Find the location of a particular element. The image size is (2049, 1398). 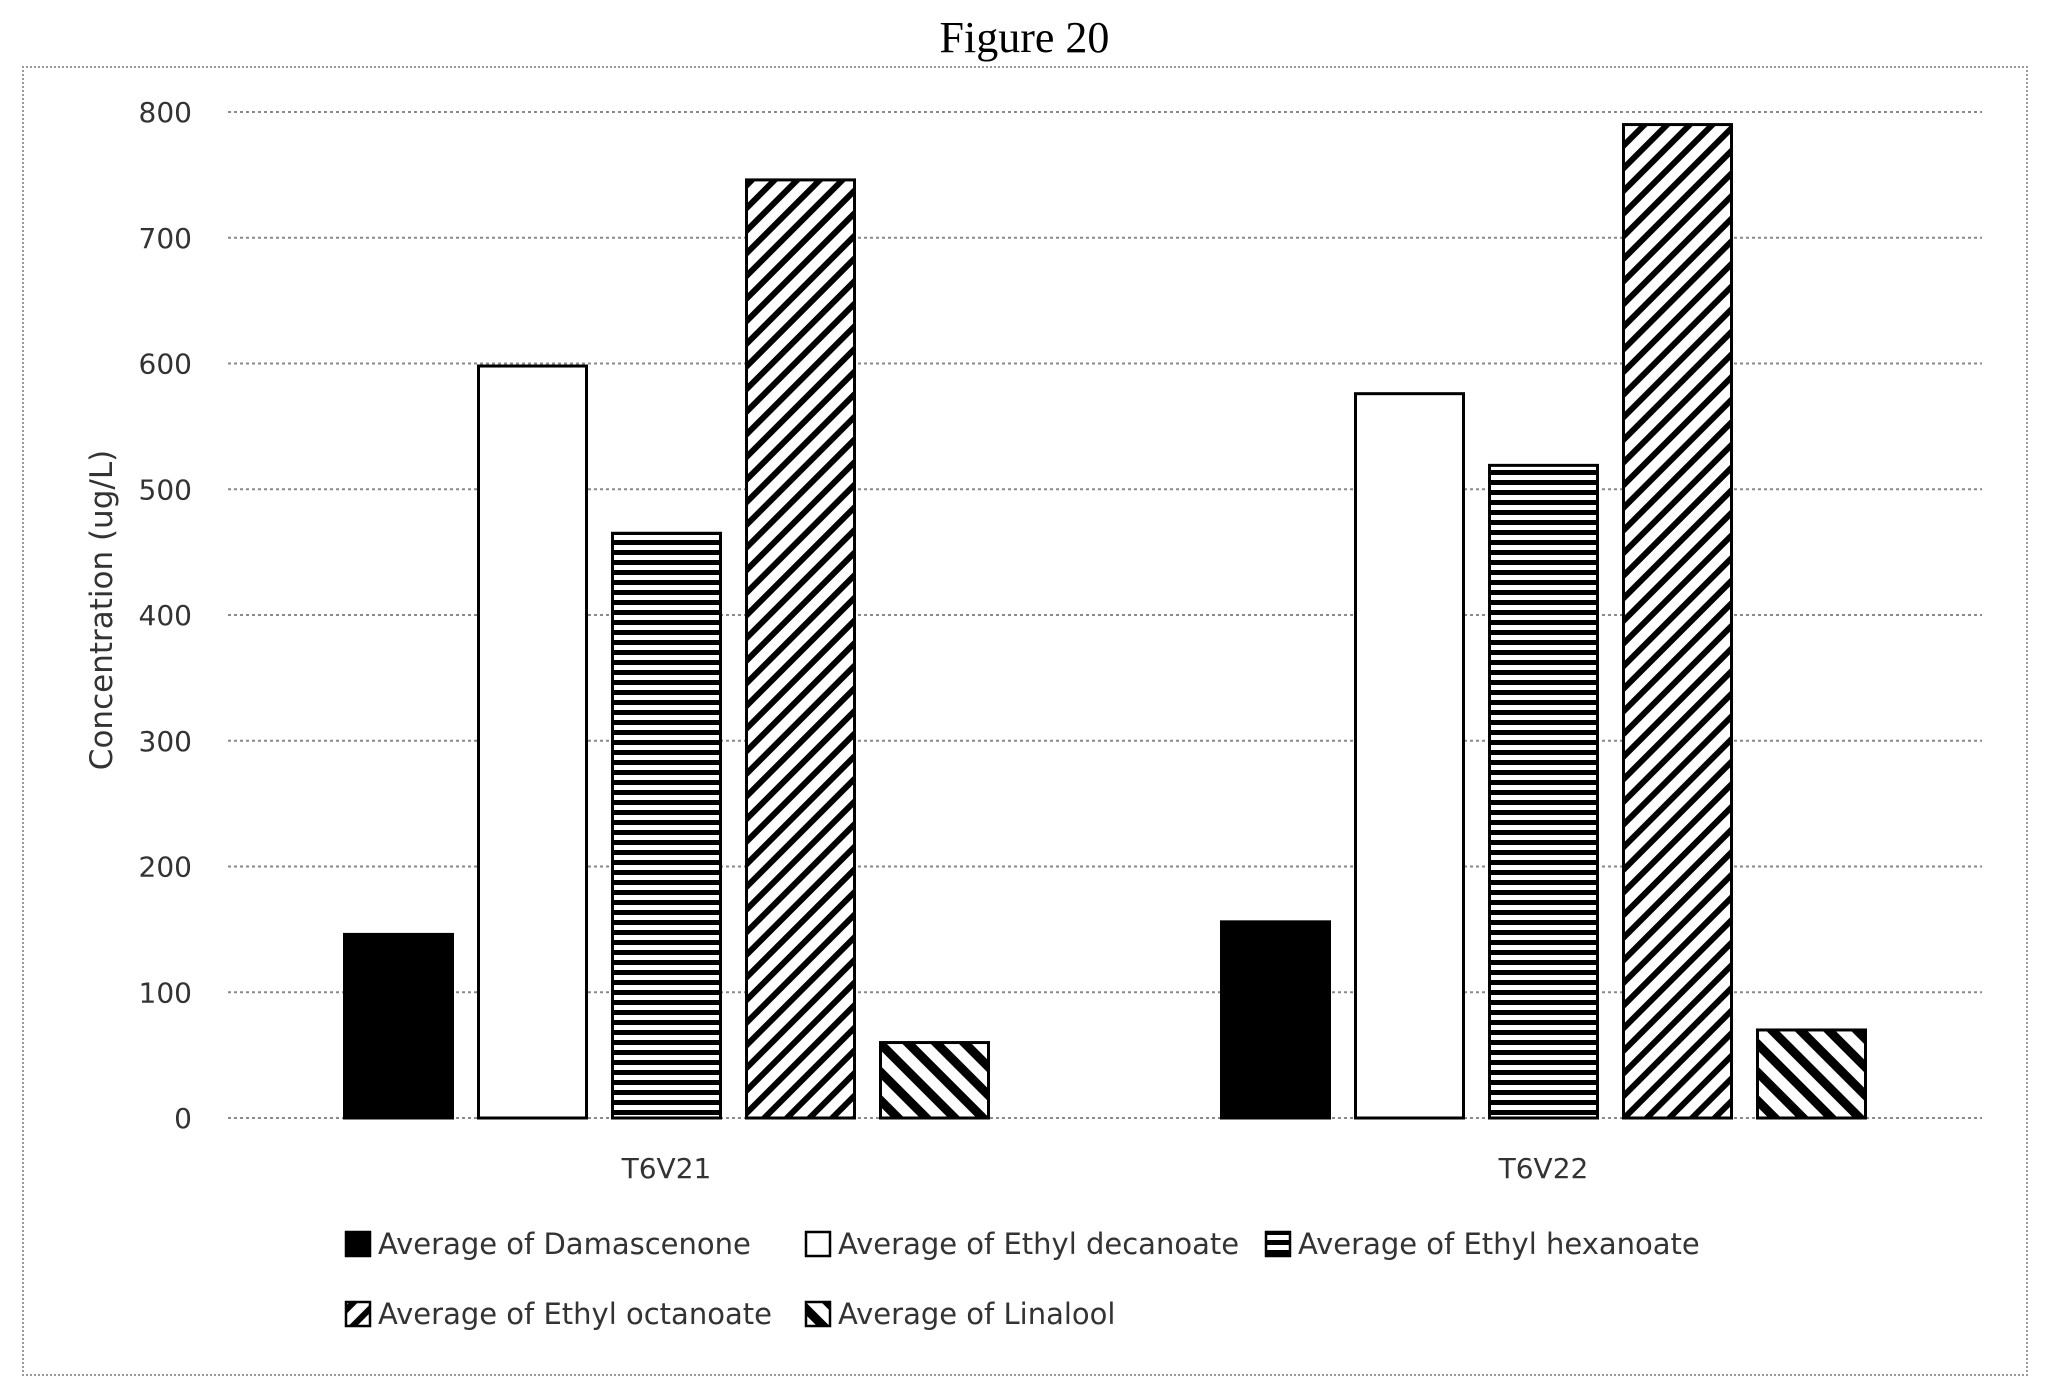

y-tick-label: 600 is located at coordinates (165, 364).